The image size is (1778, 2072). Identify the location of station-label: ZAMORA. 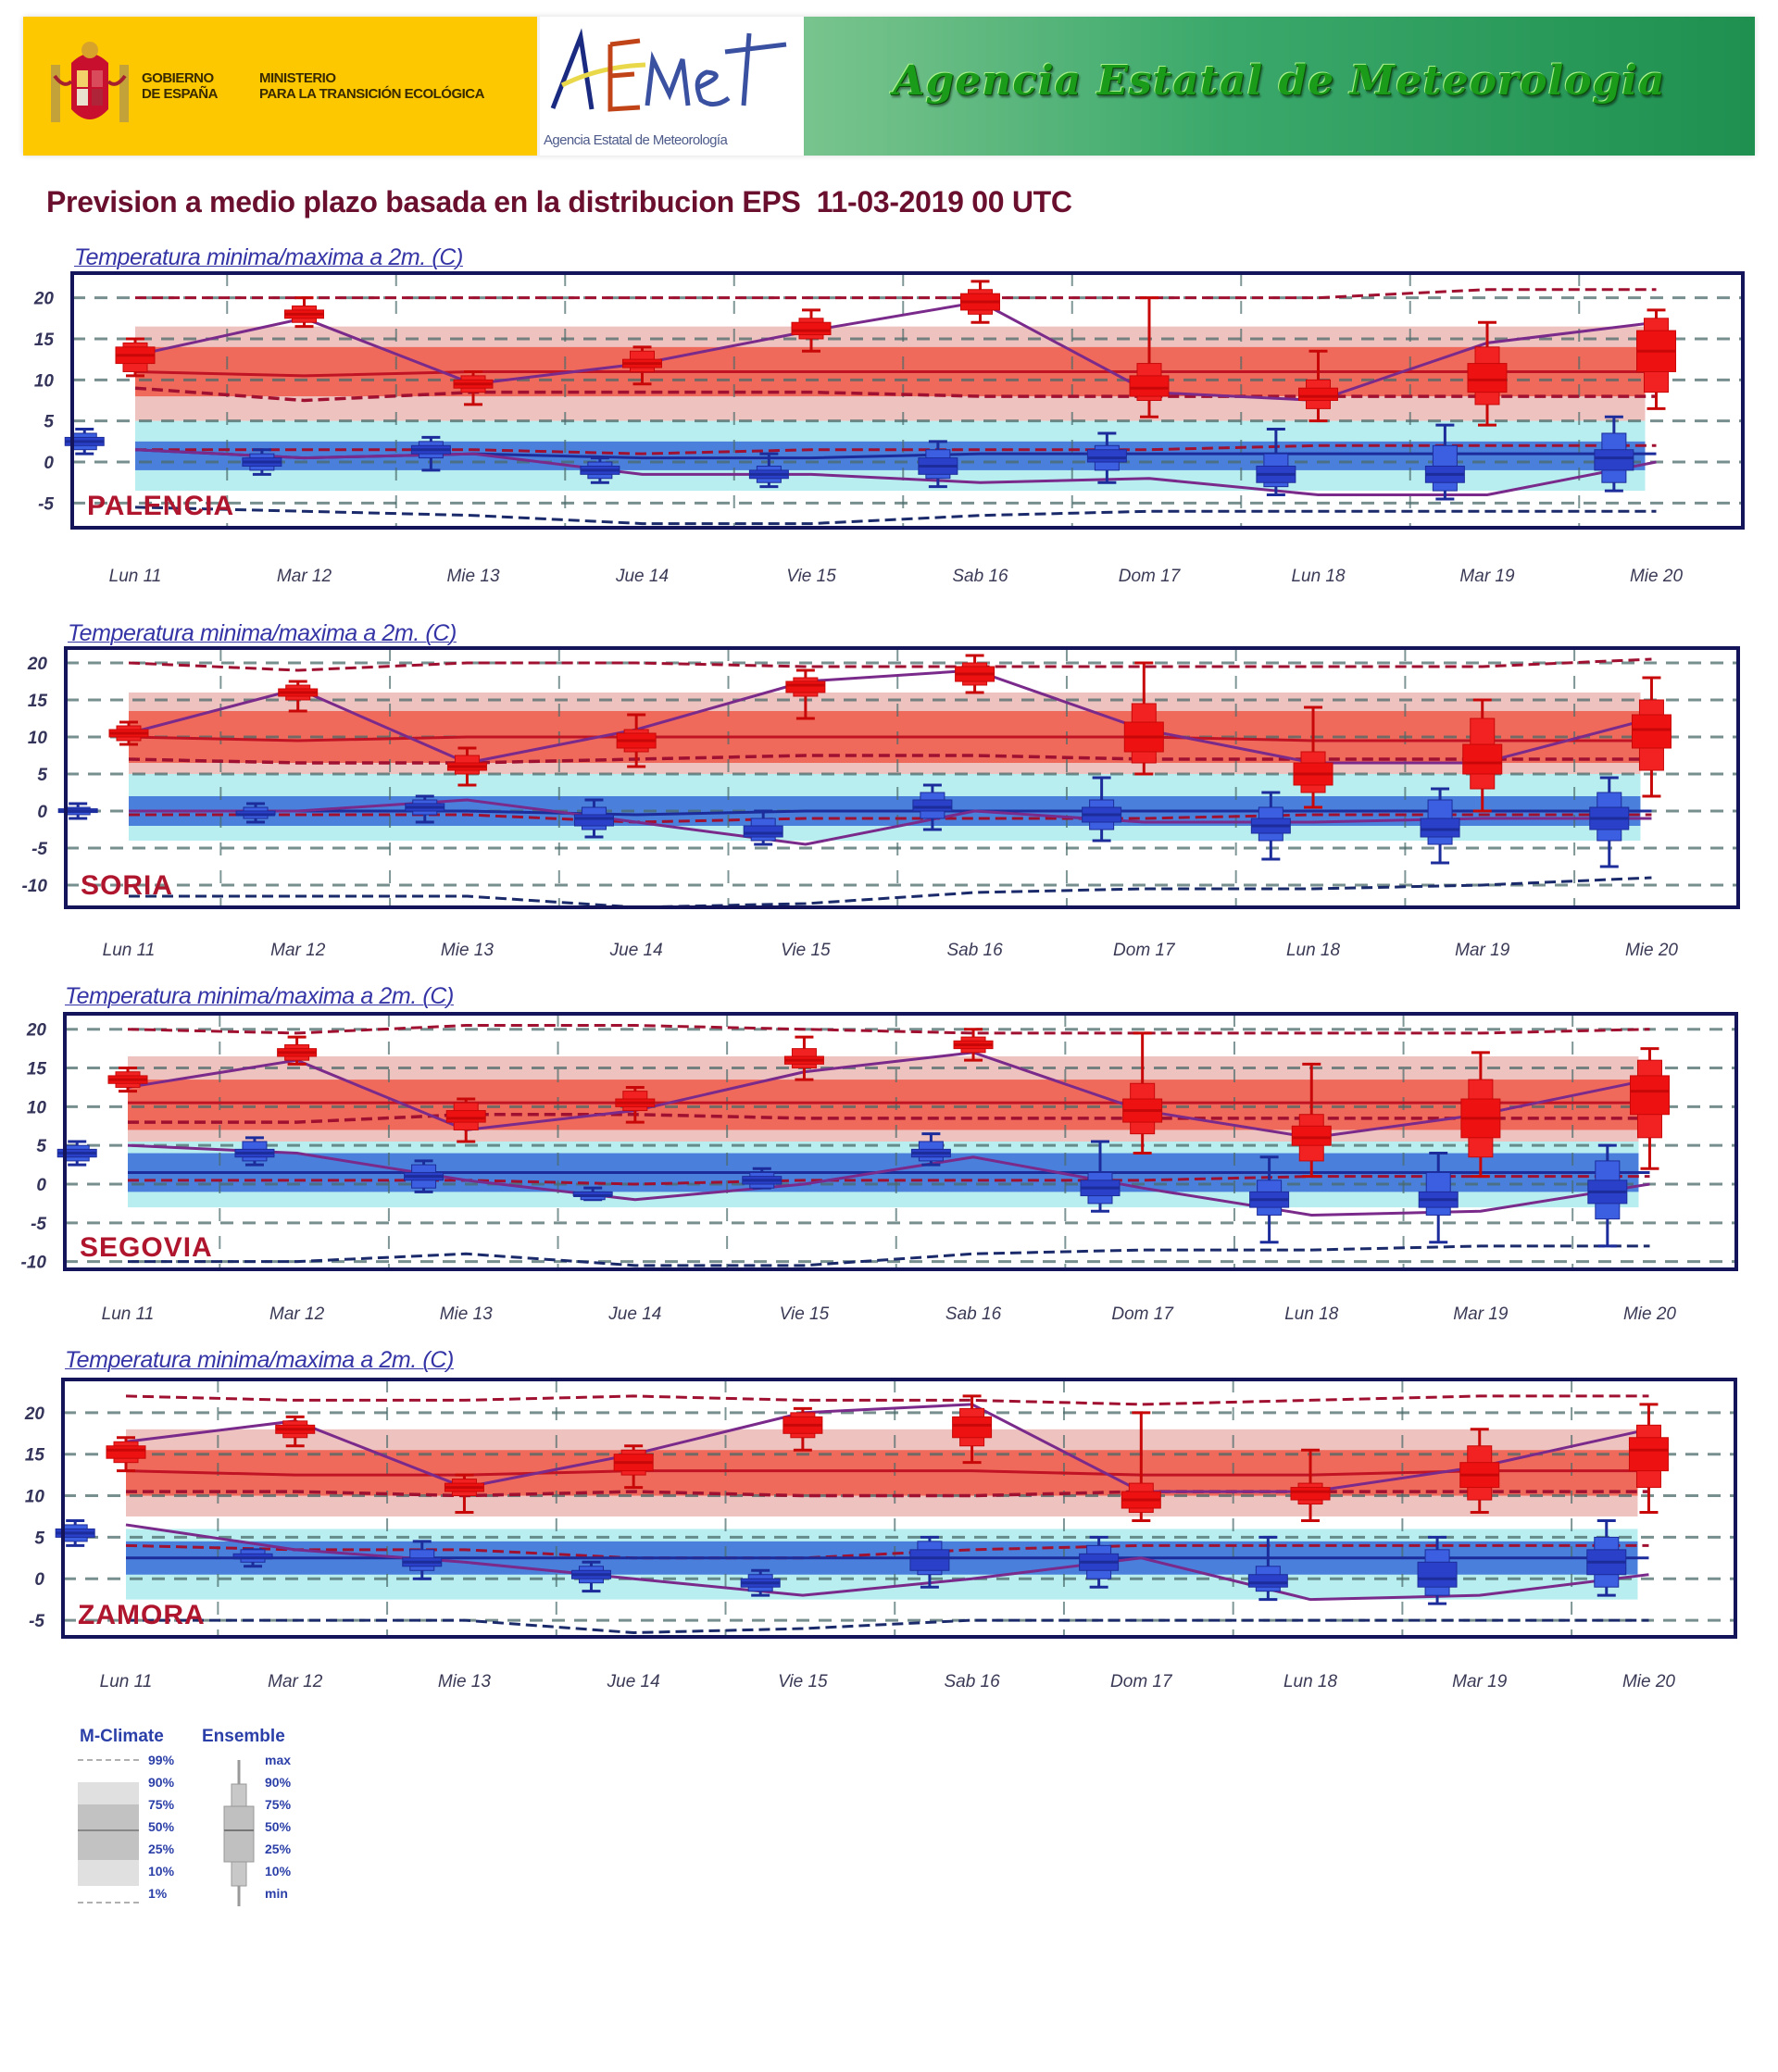
(142, 1615).